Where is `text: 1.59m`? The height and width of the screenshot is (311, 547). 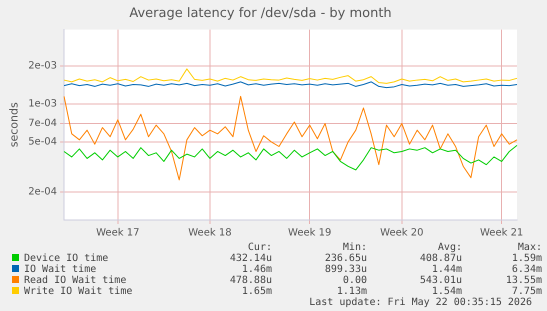 text: 1.59m is located at coordinates (526, 258).